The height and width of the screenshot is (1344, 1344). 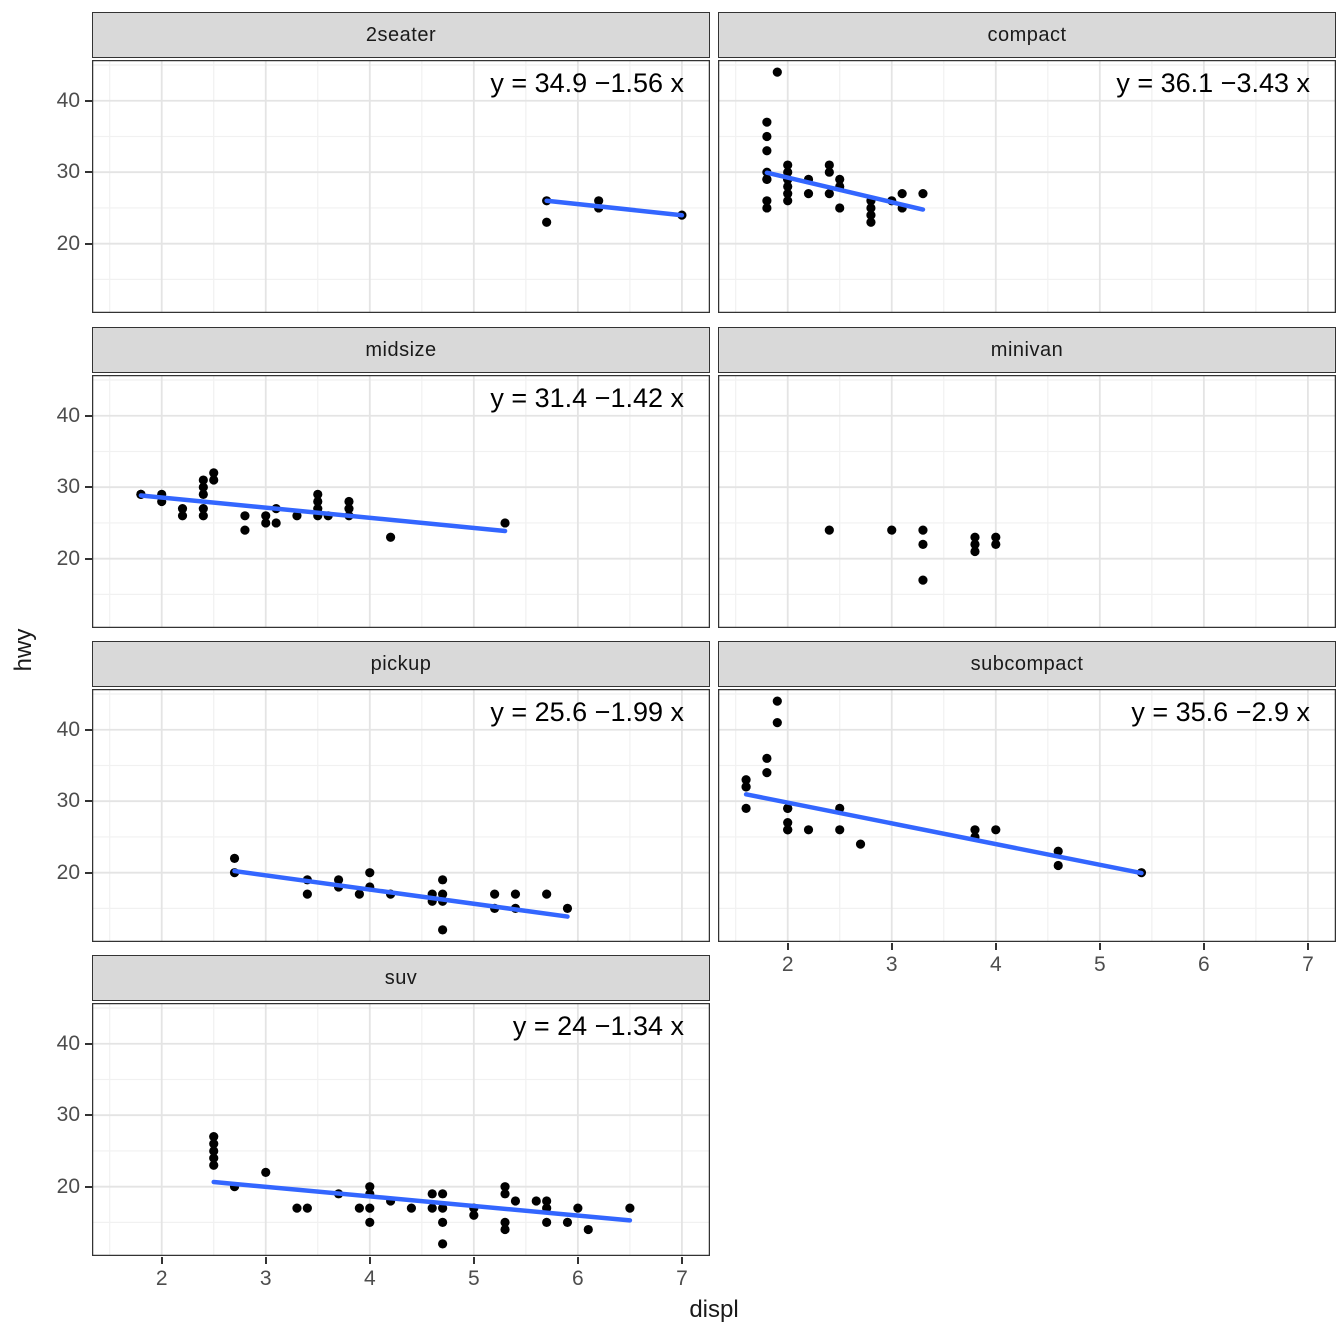 I want to click on facet-strip-label: pickup, so click(x=401, y=663).